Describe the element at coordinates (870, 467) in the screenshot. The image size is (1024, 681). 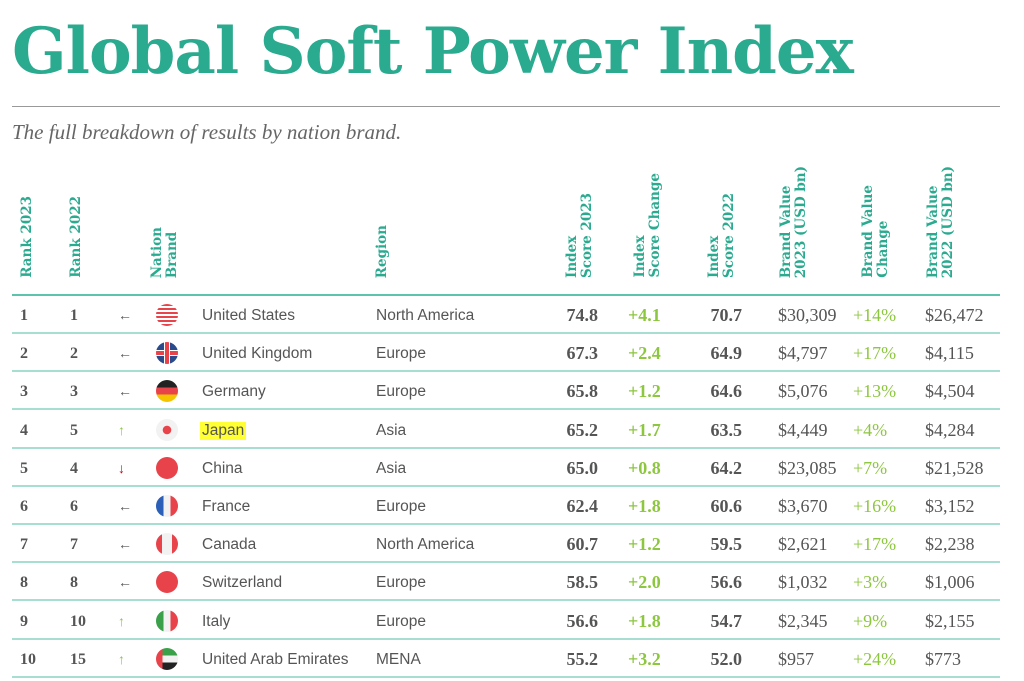
I see `brand-value-change: +7%` at that location.